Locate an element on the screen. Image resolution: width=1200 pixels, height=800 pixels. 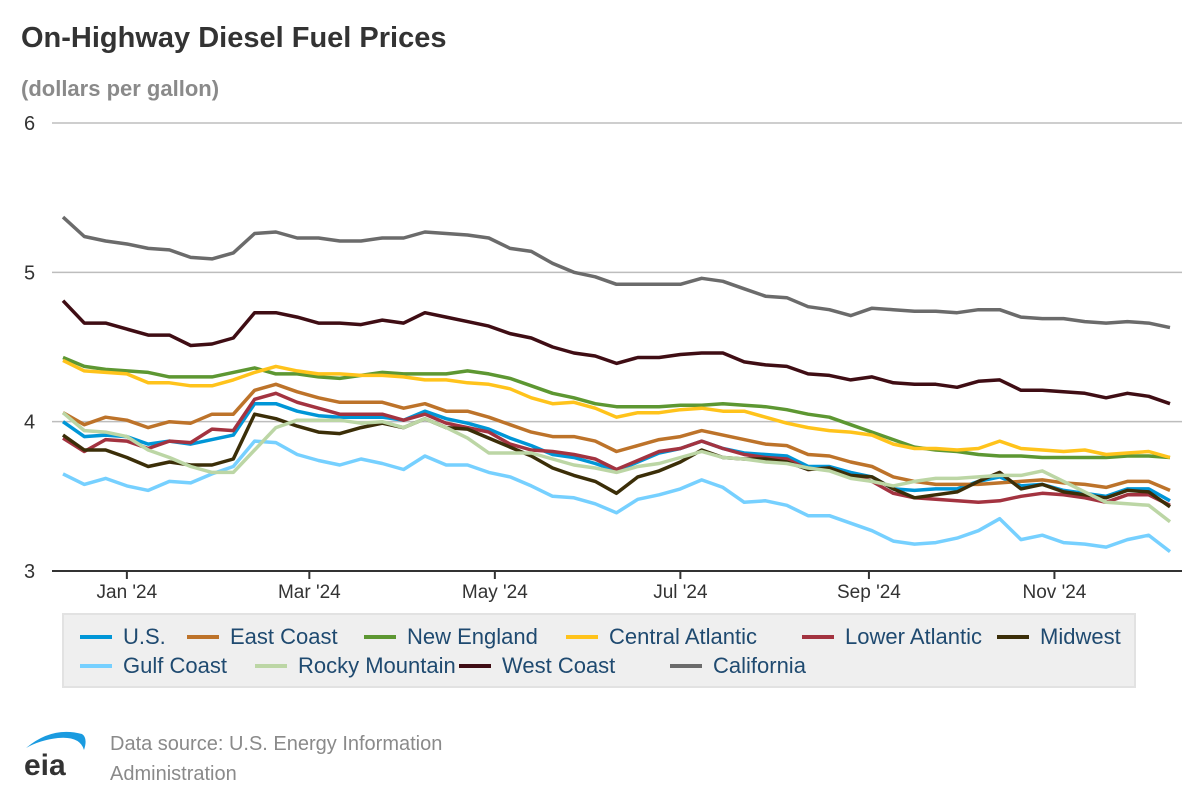
x-tick-label: Sep '24 is located at coordinates (869, 592).